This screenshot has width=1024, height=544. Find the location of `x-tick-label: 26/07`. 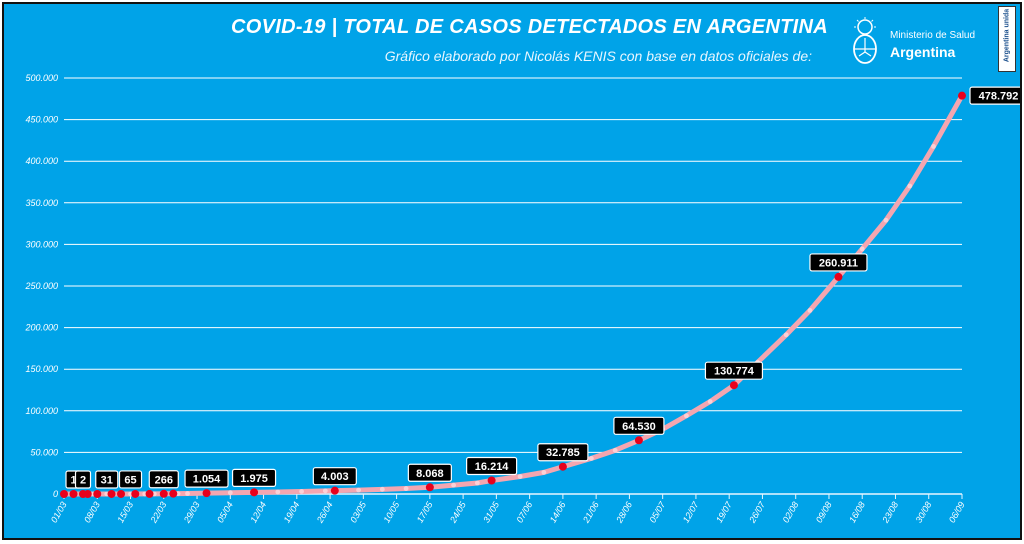

x-tick-label: 26/07 is located at coordinates (757, 512).